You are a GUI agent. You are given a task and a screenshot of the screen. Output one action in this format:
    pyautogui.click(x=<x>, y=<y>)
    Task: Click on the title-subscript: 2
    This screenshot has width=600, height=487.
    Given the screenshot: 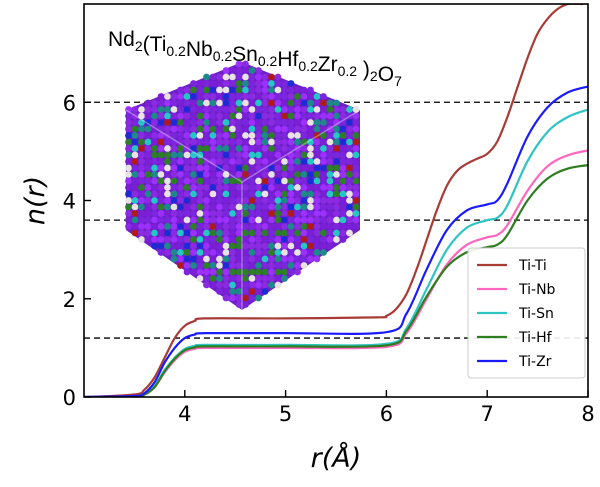 What is the action you would take?
    pyautogui.click(x=139, y=46)
    